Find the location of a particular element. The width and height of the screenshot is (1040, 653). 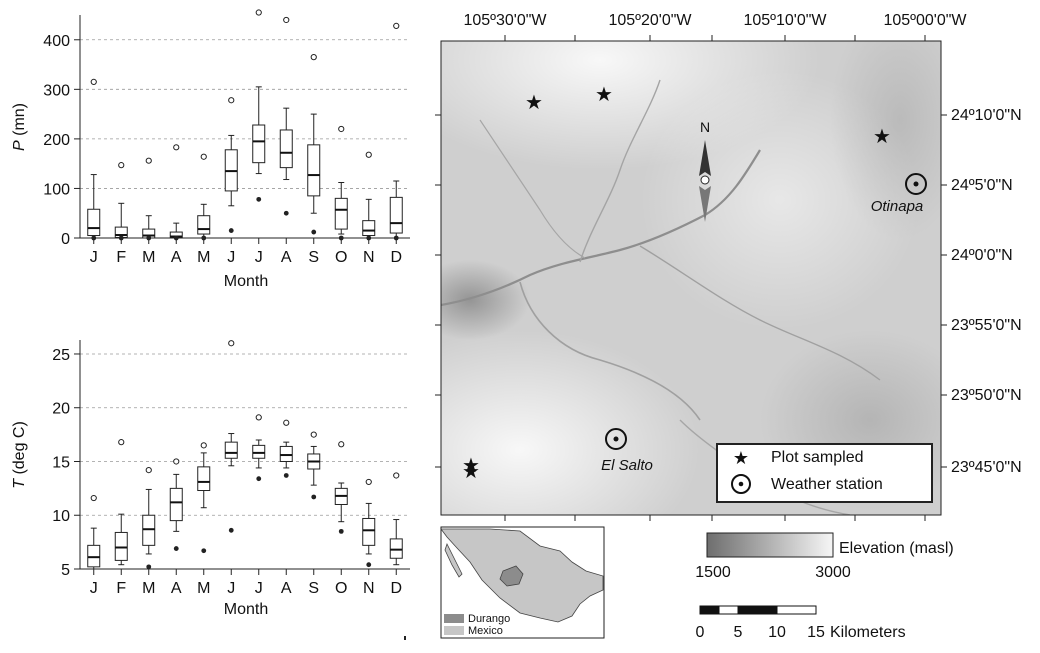

station-label-el-salto: El Salto is located at coordinates (627, 465).